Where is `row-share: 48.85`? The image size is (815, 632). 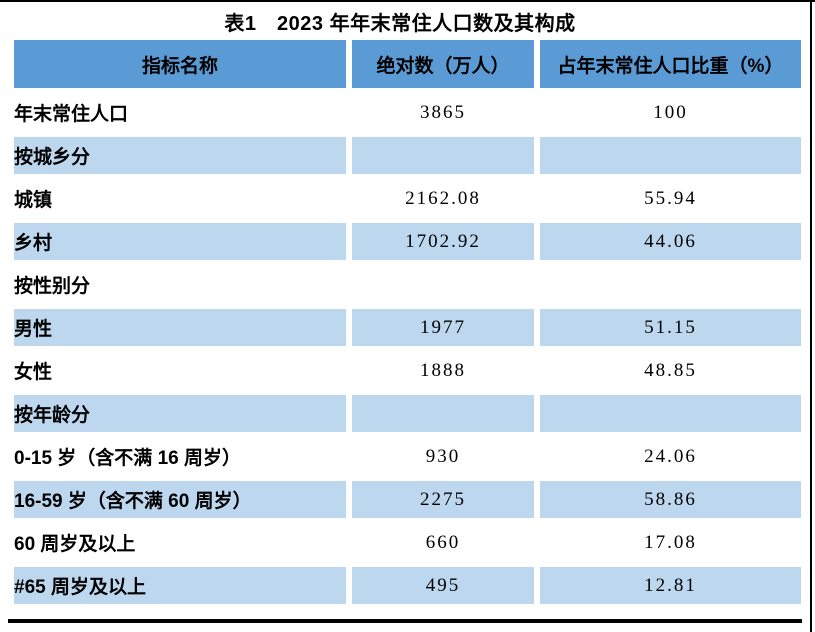 row-share: 48.85 is located at coordinates (670, 370).